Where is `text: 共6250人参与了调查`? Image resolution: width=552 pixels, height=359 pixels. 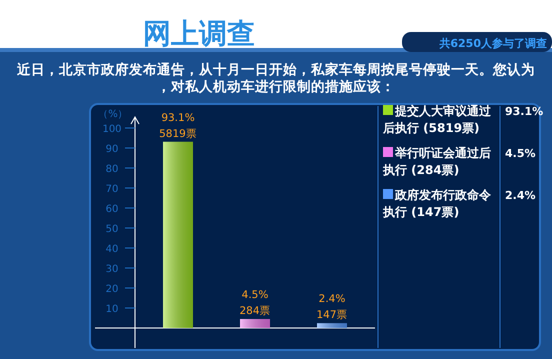
text: 共6250人参与了调查 is located at coordinates (492, 43).